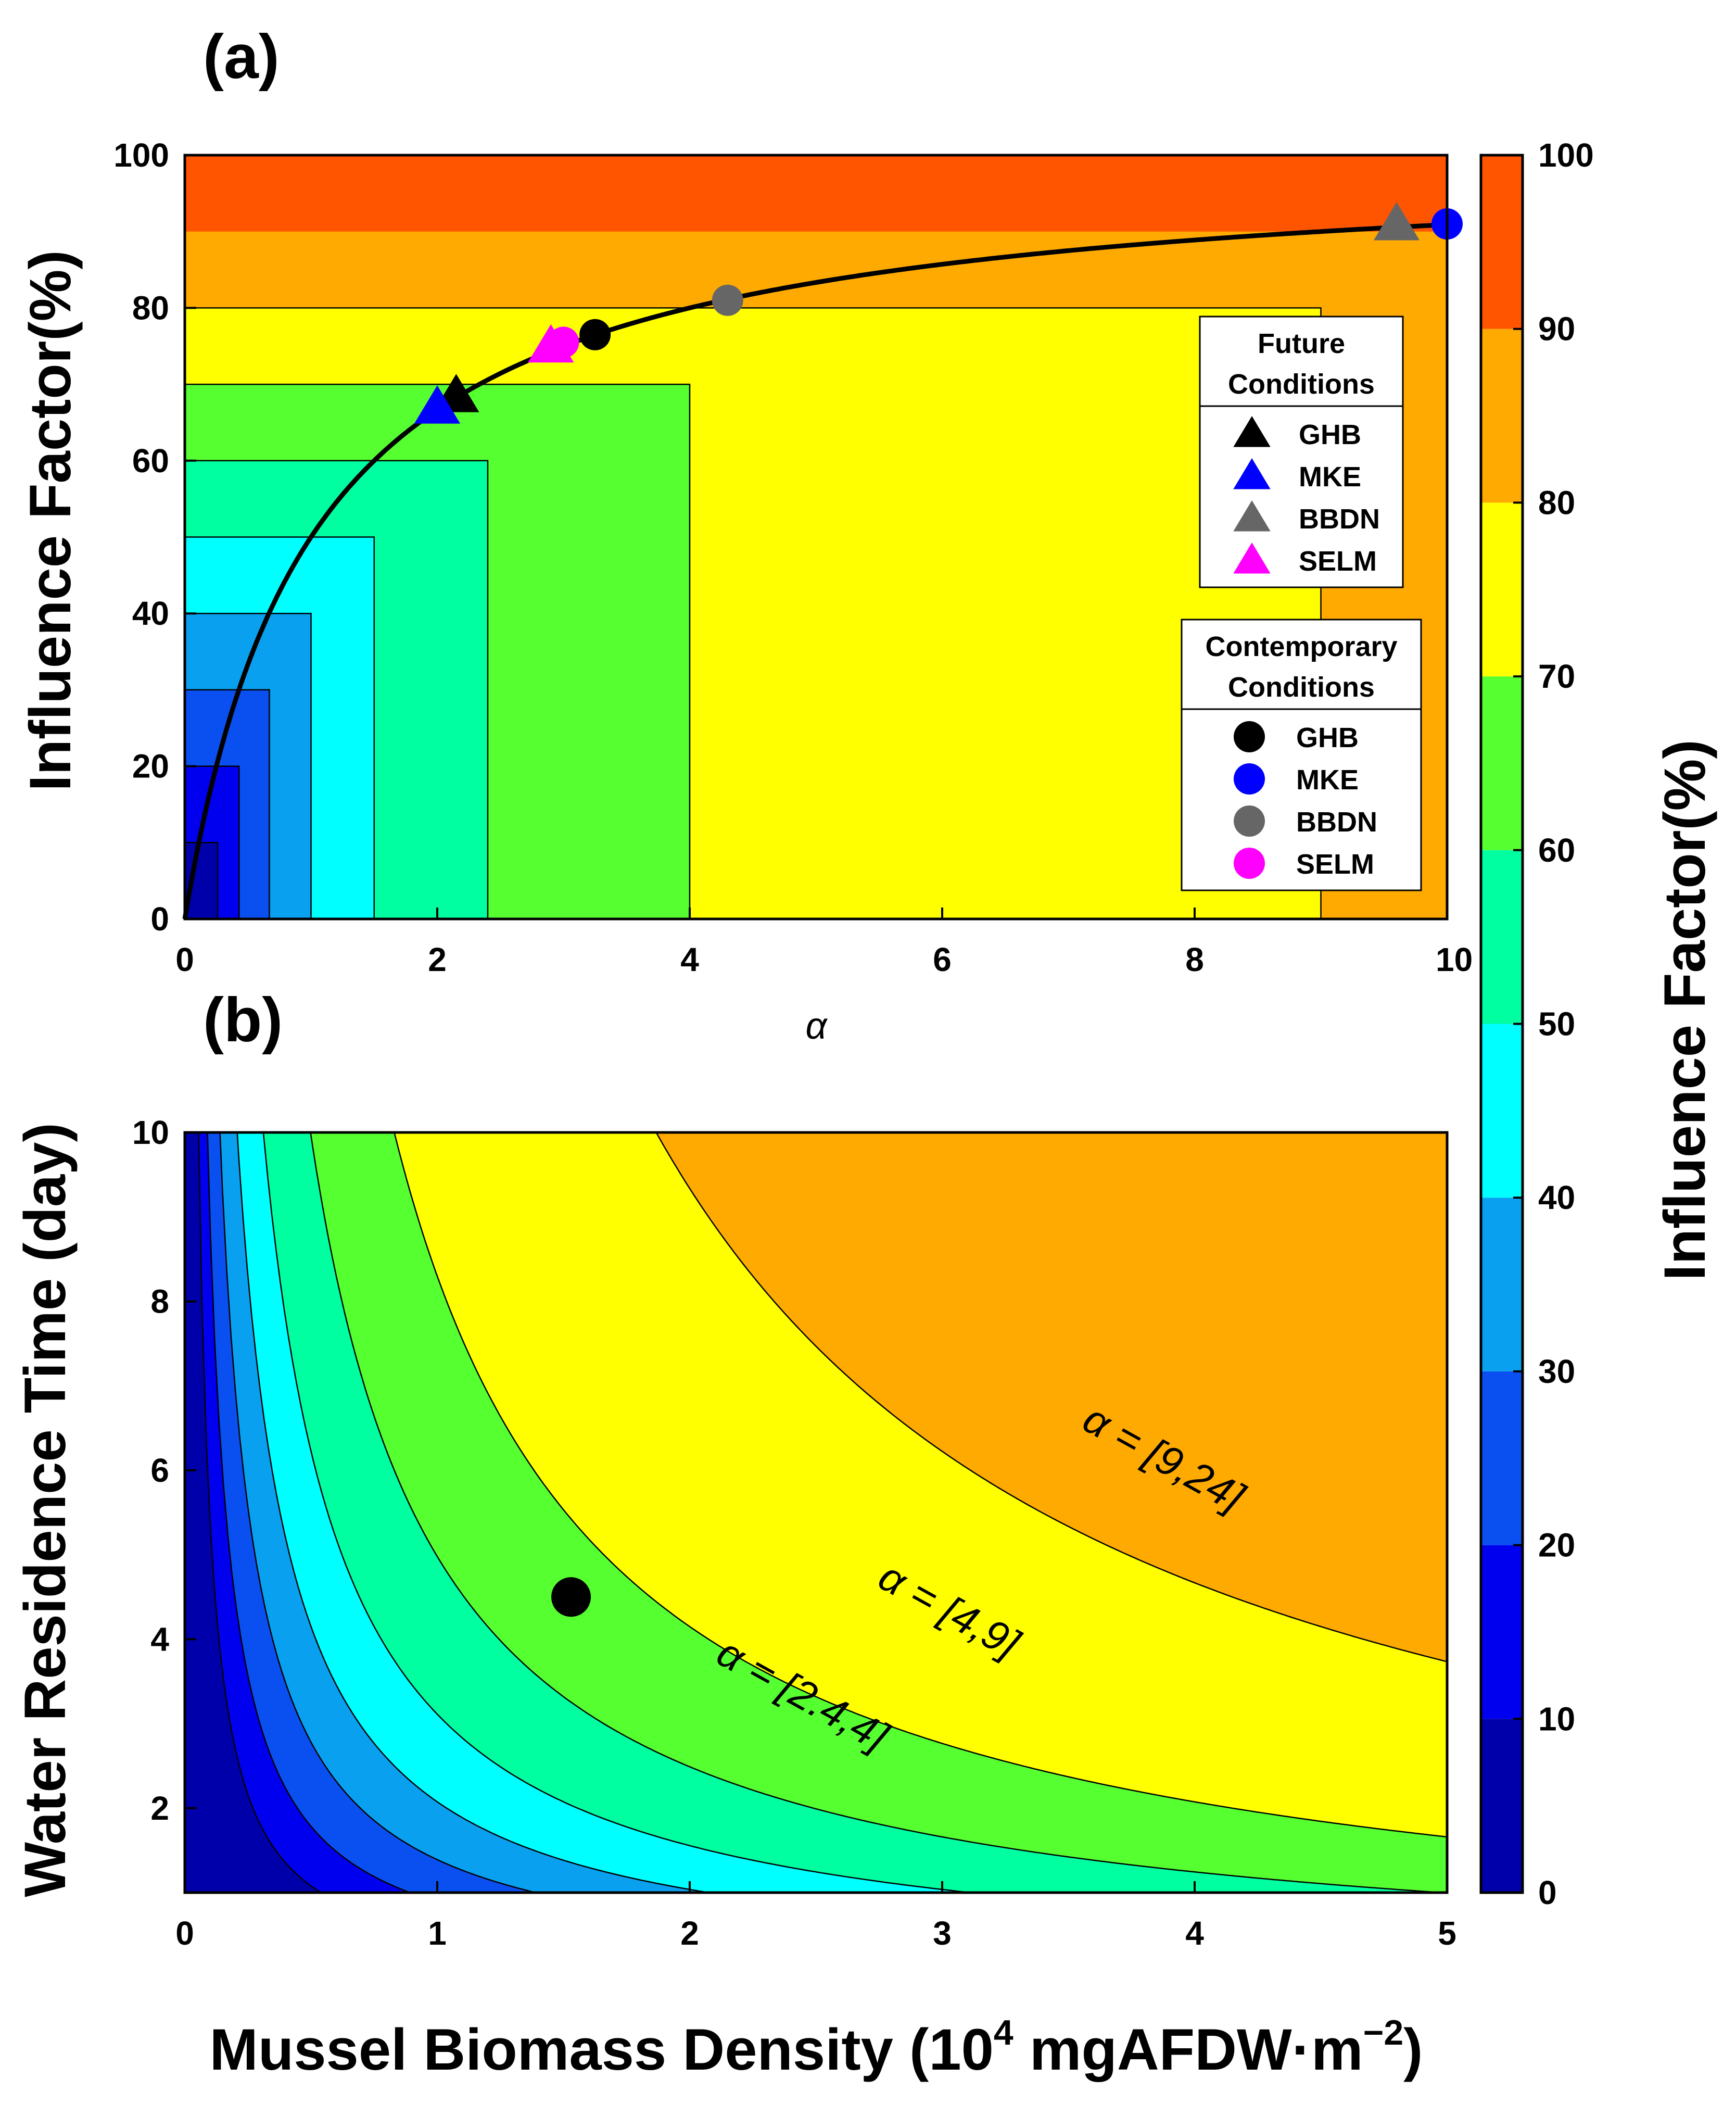 The image size is (1736, 2104). What do you see at coordinates (159, 1301) in the screenshot?
I see `y-tick-label: 8` at bounding box center [159, 1301].